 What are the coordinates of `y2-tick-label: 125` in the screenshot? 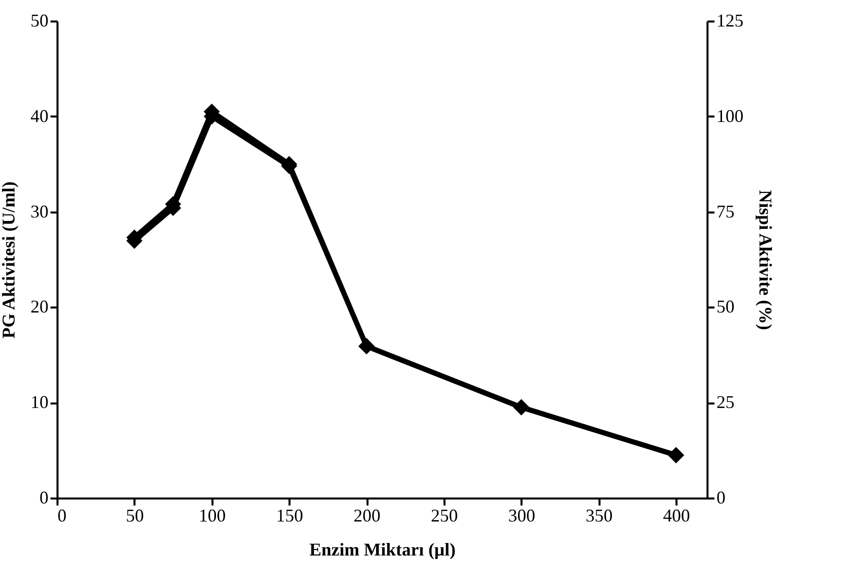 It's located at (730, 20).